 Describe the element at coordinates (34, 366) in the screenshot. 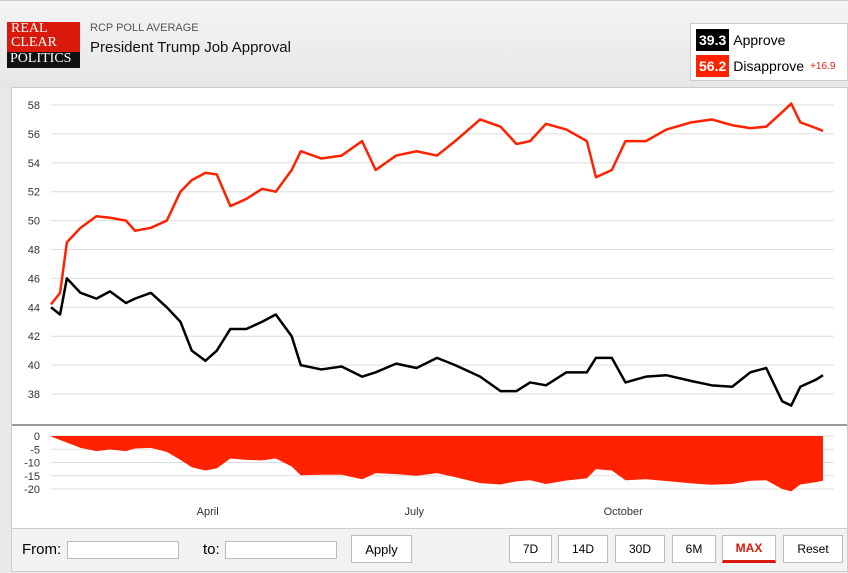

I see `y-tick-label: 40` at that location.